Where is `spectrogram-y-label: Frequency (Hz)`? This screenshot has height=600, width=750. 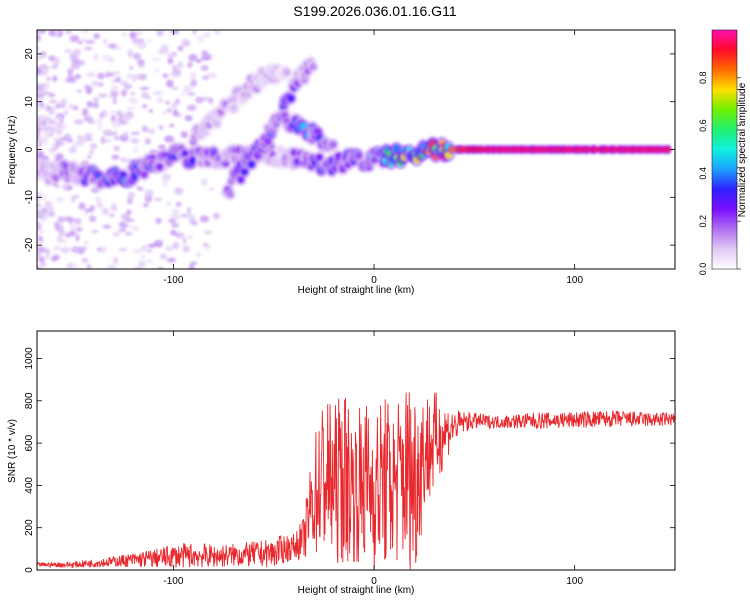 spectrogram-y-label: Frequency (Hz) is located at coordinates (12, 150).